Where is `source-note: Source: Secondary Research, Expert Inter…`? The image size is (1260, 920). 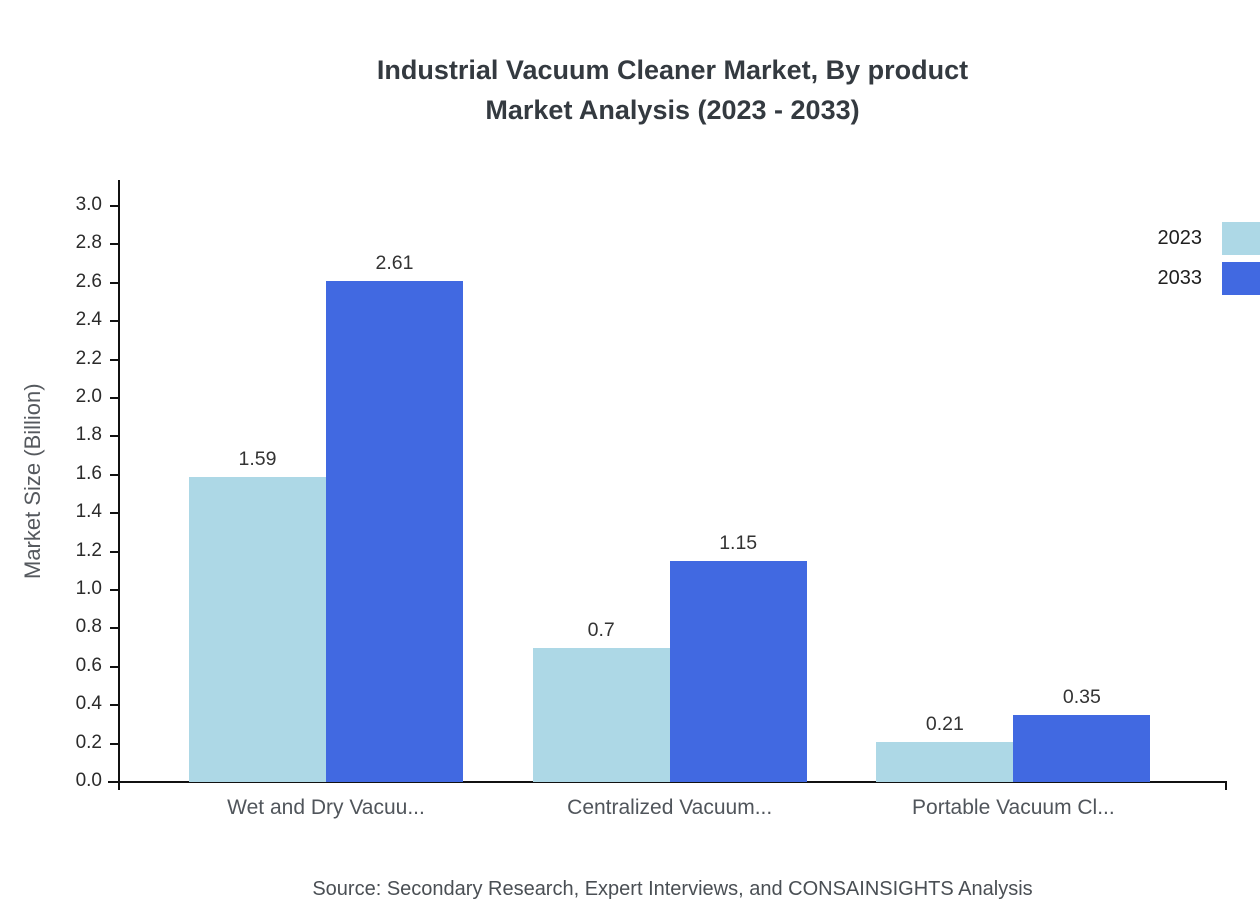 source-note: Source: Secondary Research, Expert Inter… is located at coordinates (672, 889).